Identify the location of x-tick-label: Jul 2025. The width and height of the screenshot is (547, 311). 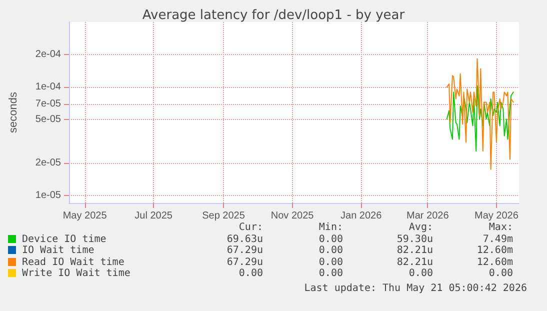
(153, 216).